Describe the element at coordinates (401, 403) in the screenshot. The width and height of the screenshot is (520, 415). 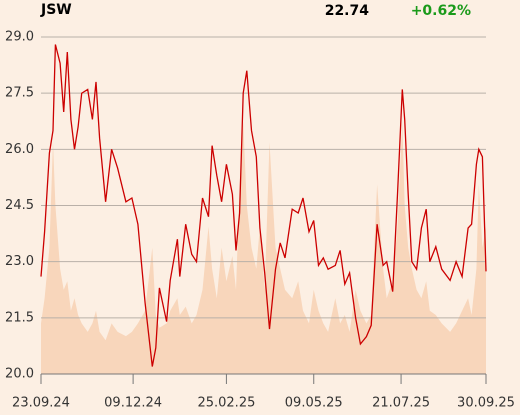
I see `x-tick-label: 21.07.25` at that location.